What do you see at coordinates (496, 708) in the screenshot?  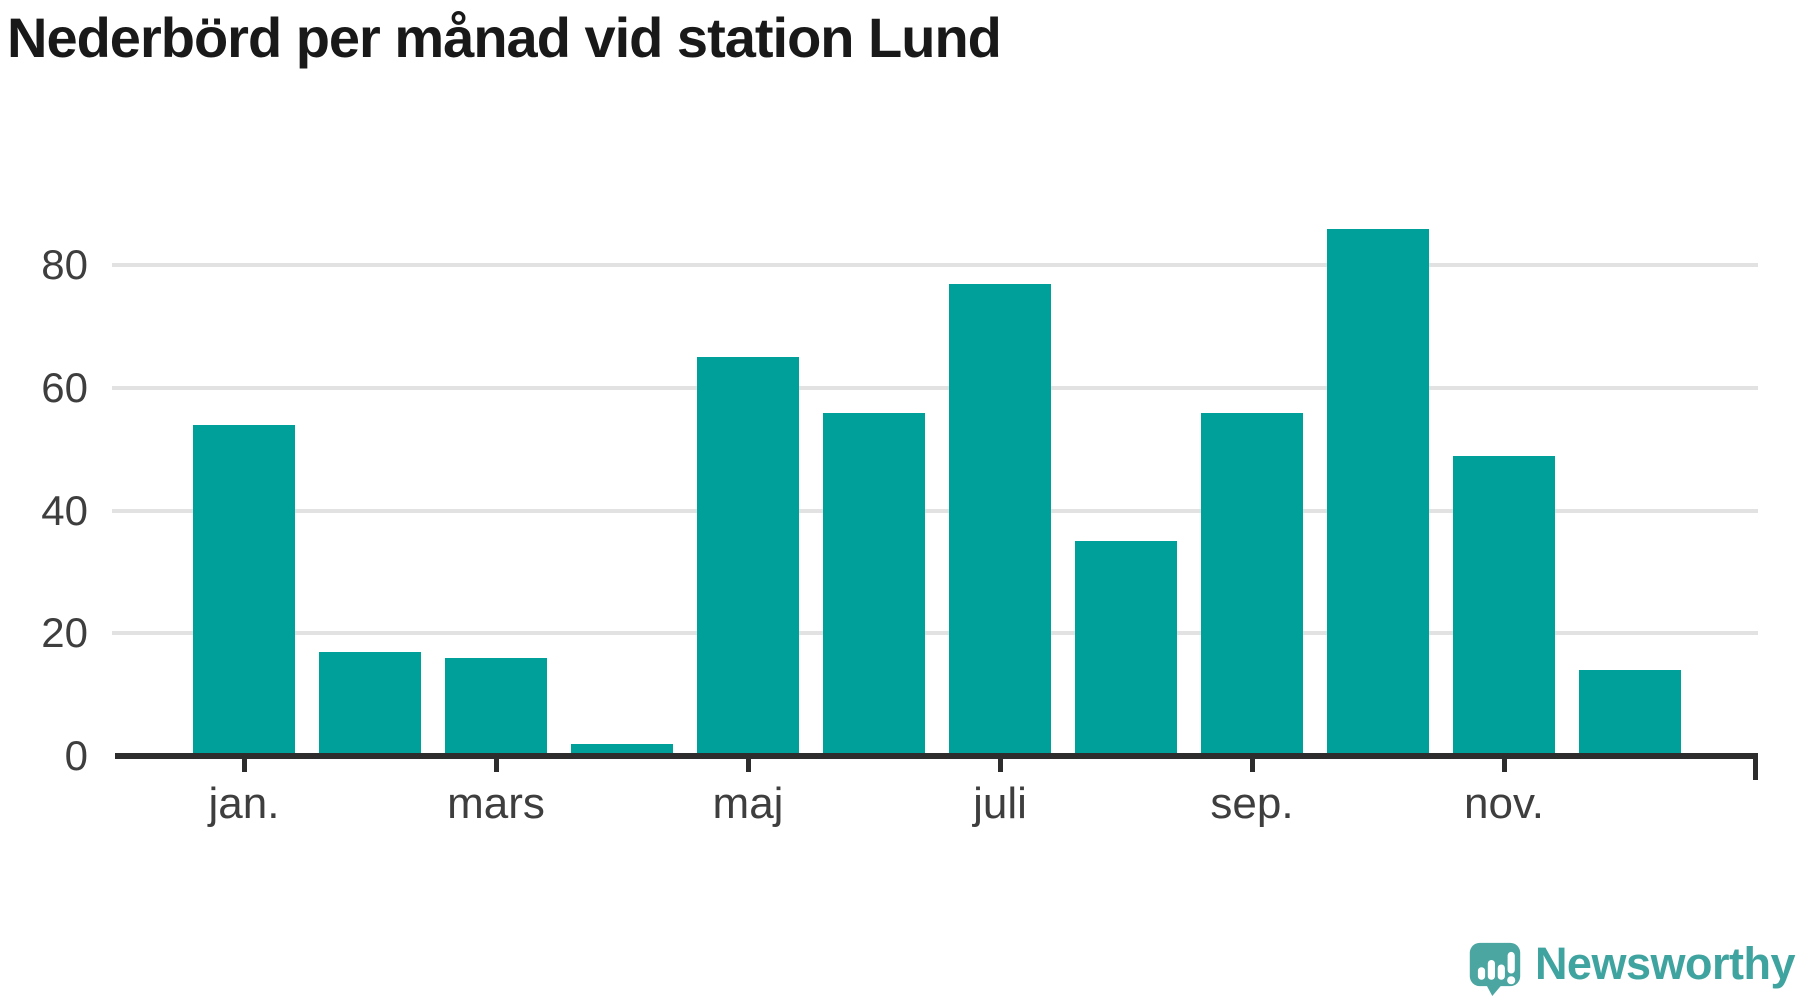 I see `bar-mars` at bounding box center [496, 708].